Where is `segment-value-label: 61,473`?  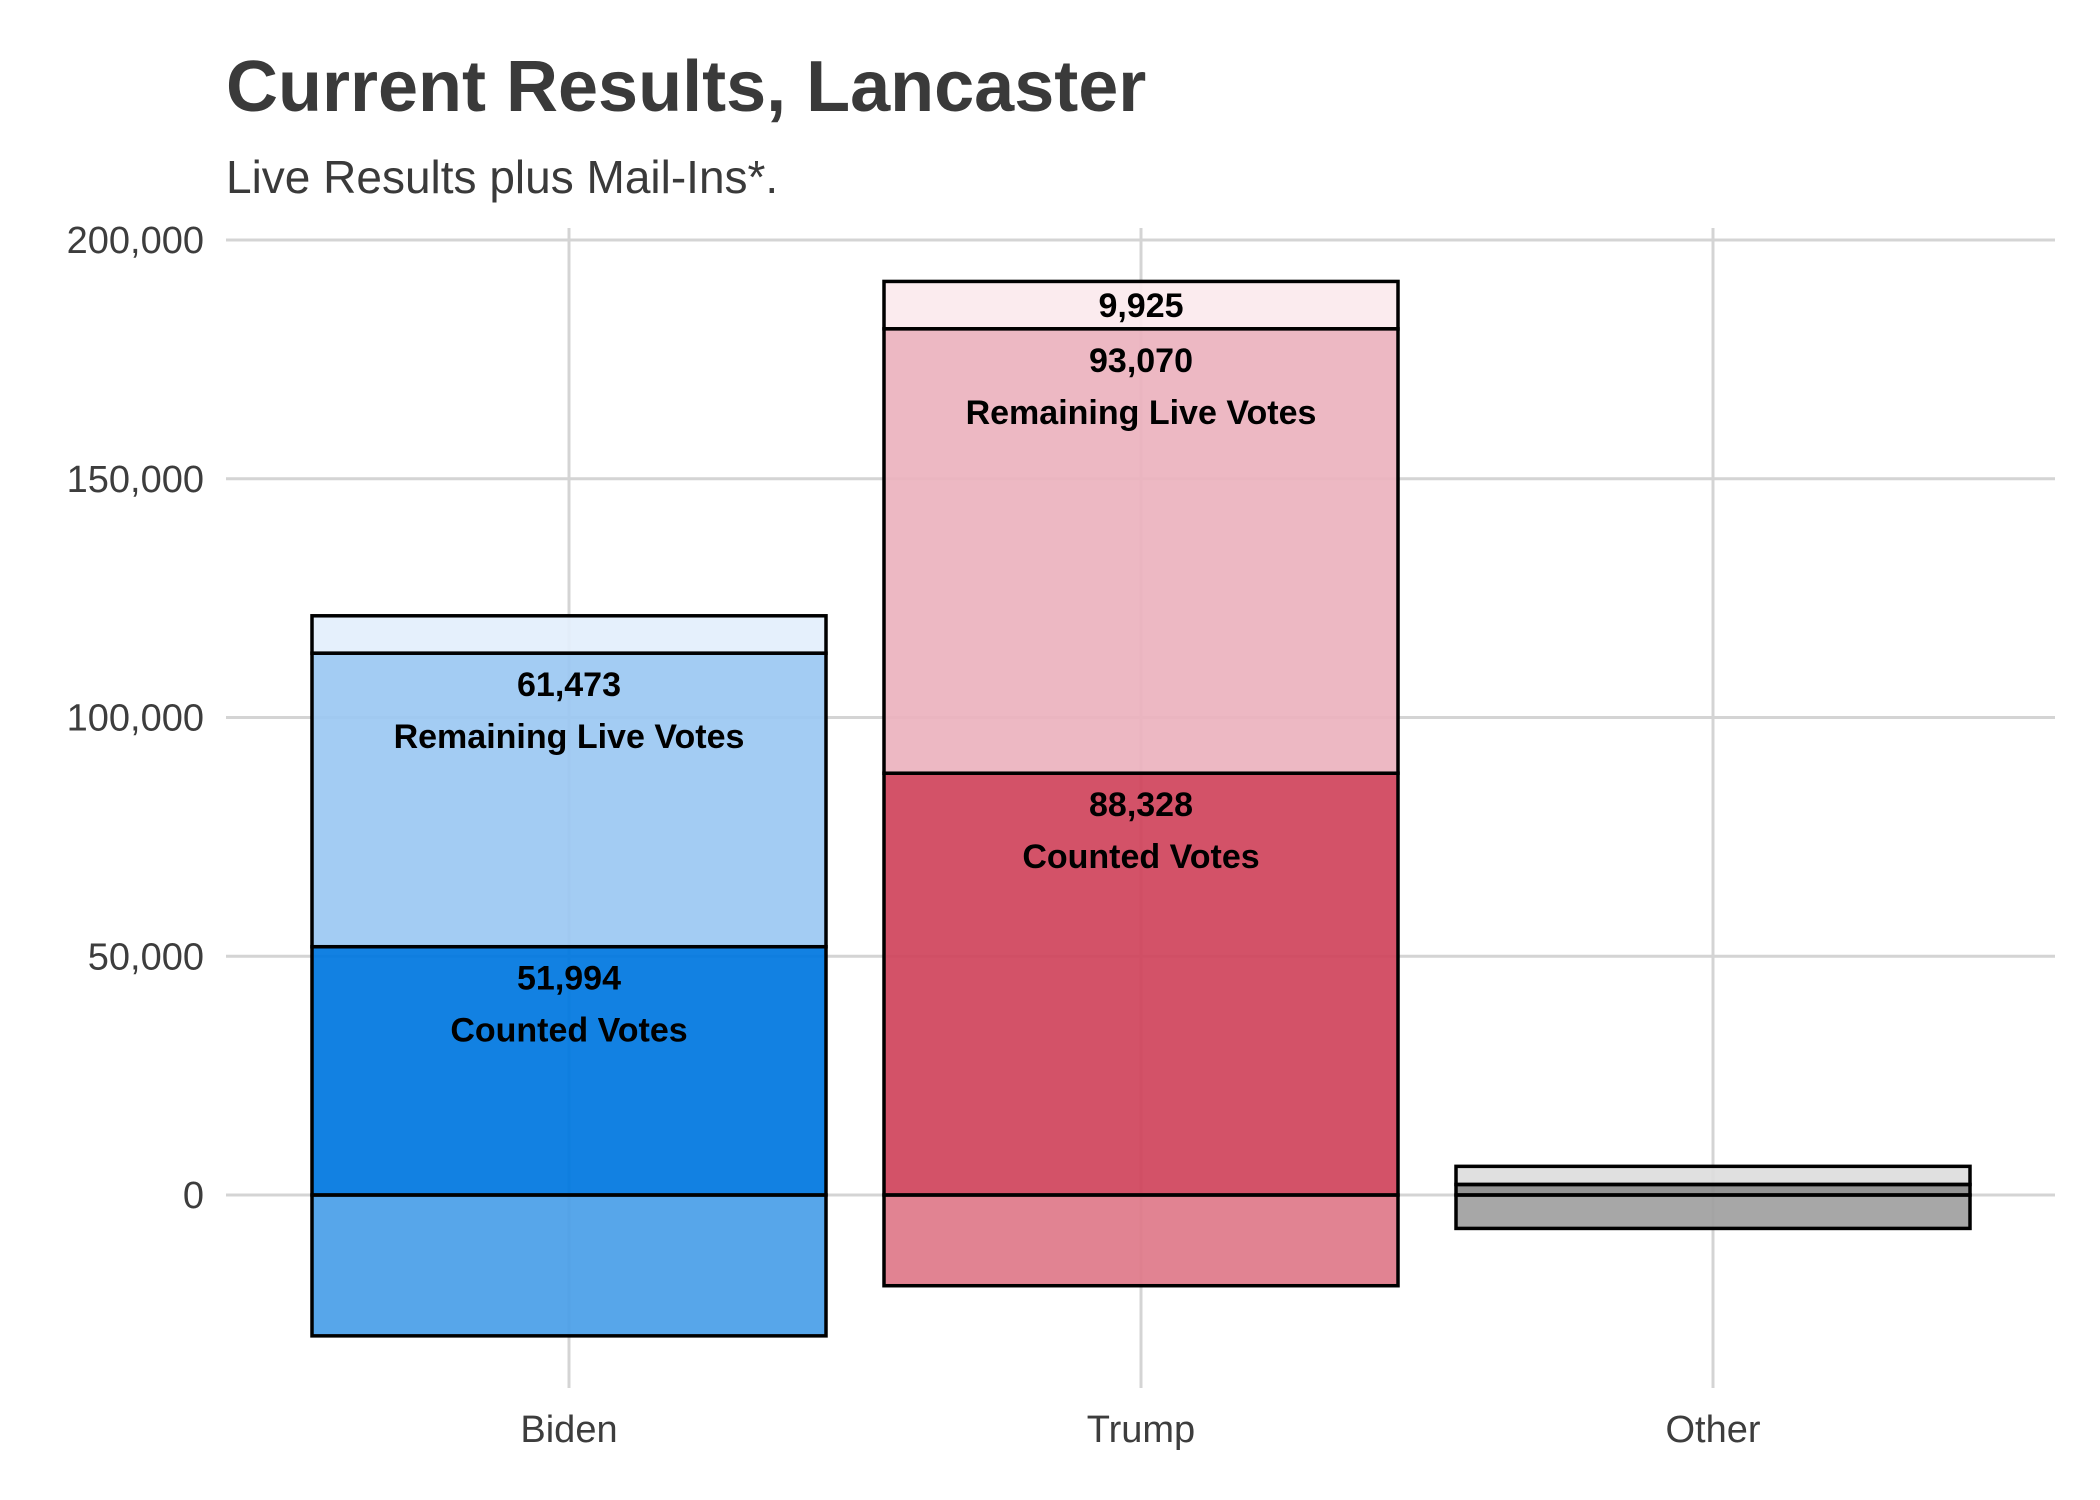
segment-value-label: 61,473 is located at coordinates (569, 685).